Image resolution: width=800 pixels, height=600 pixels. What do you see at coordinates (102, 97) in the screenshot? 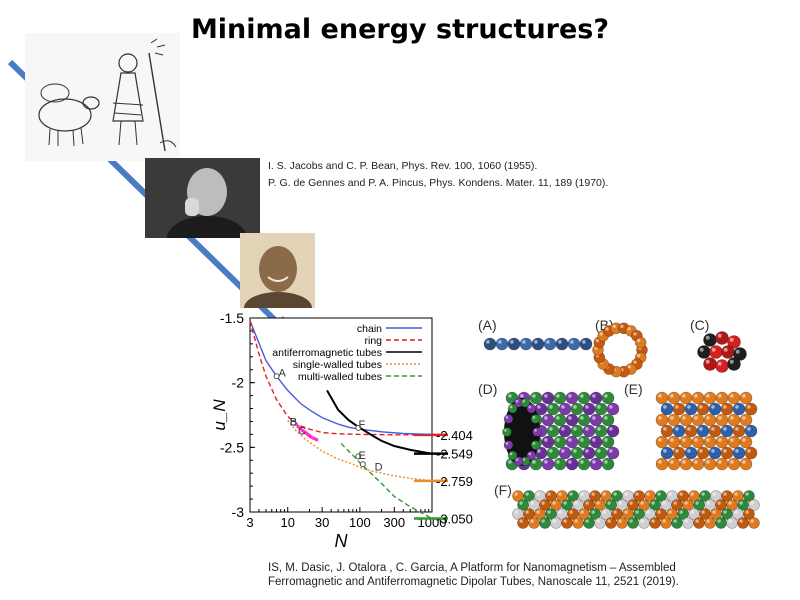
I see `shepherd-sketch-image` at bounding box center [102, 97].